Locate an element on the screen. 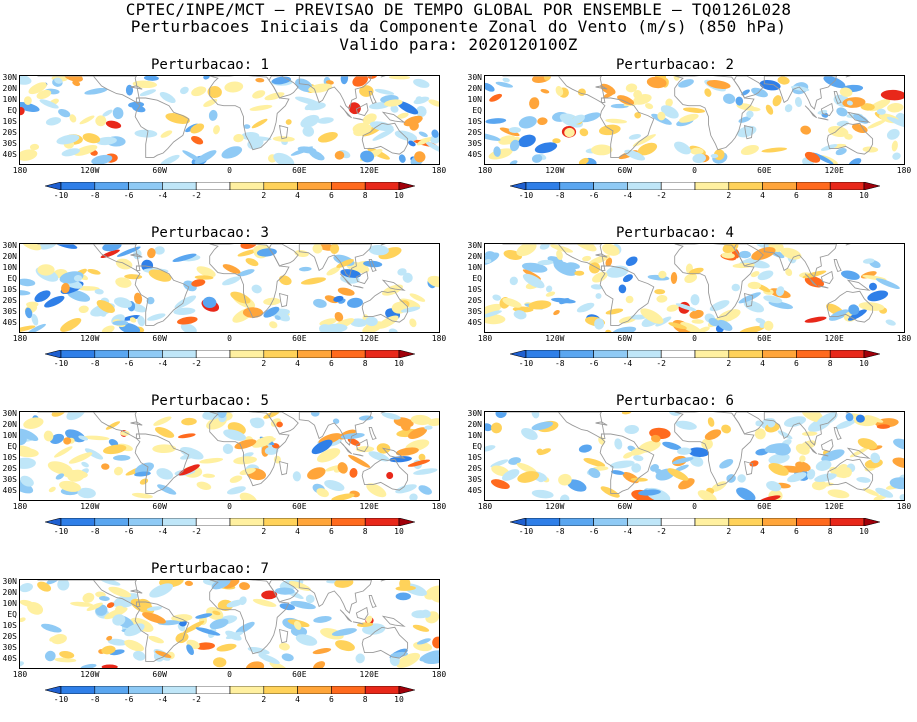 The height and width of the screenshot is (722, 917). lon-tick-label: 120E is located at coordinates (834, 506).